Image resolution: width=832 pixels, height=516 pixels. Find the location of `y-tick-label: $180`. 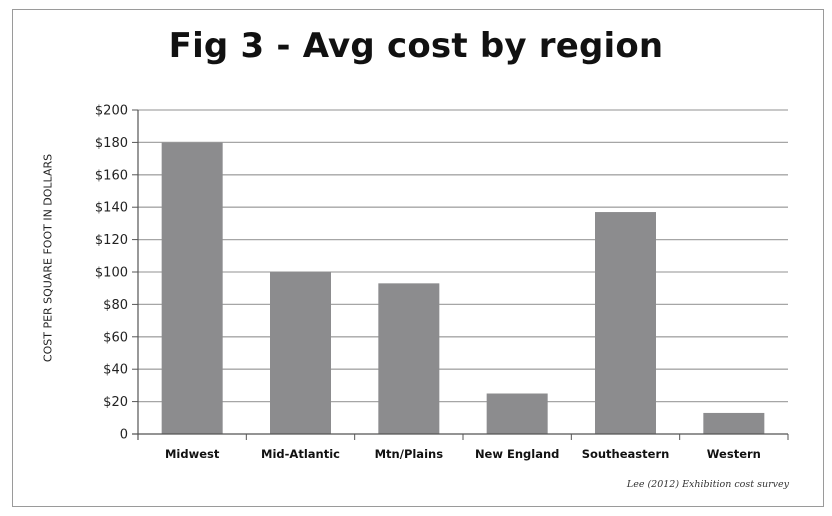

y-tick-label: $180 is located at coordinates (111, 143).